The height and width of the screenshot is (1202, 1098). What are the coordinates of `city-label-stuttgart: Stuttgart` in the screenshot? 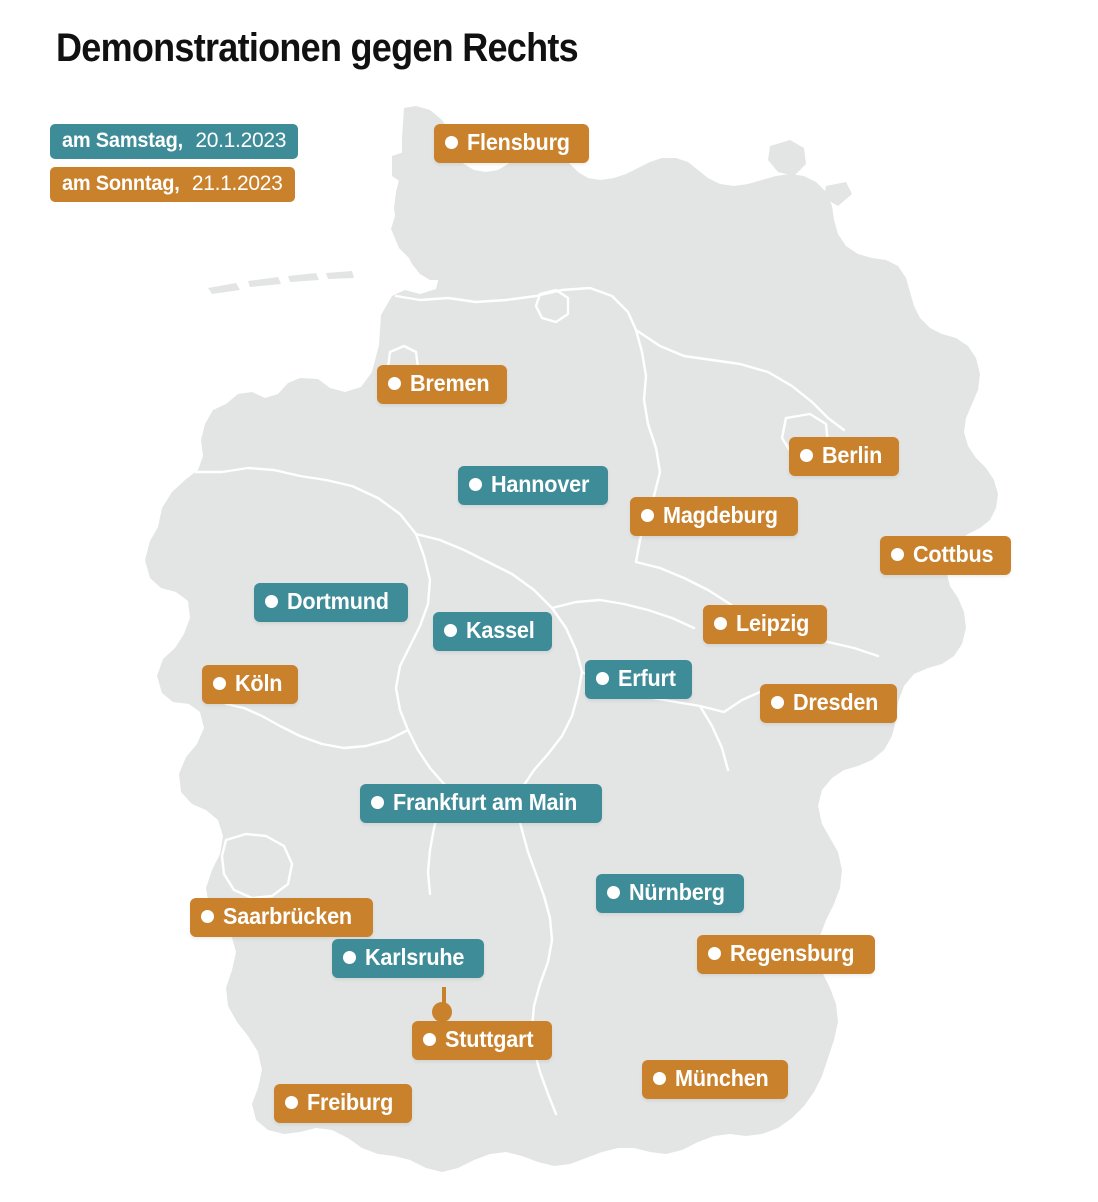 It's located at (482, 1040).